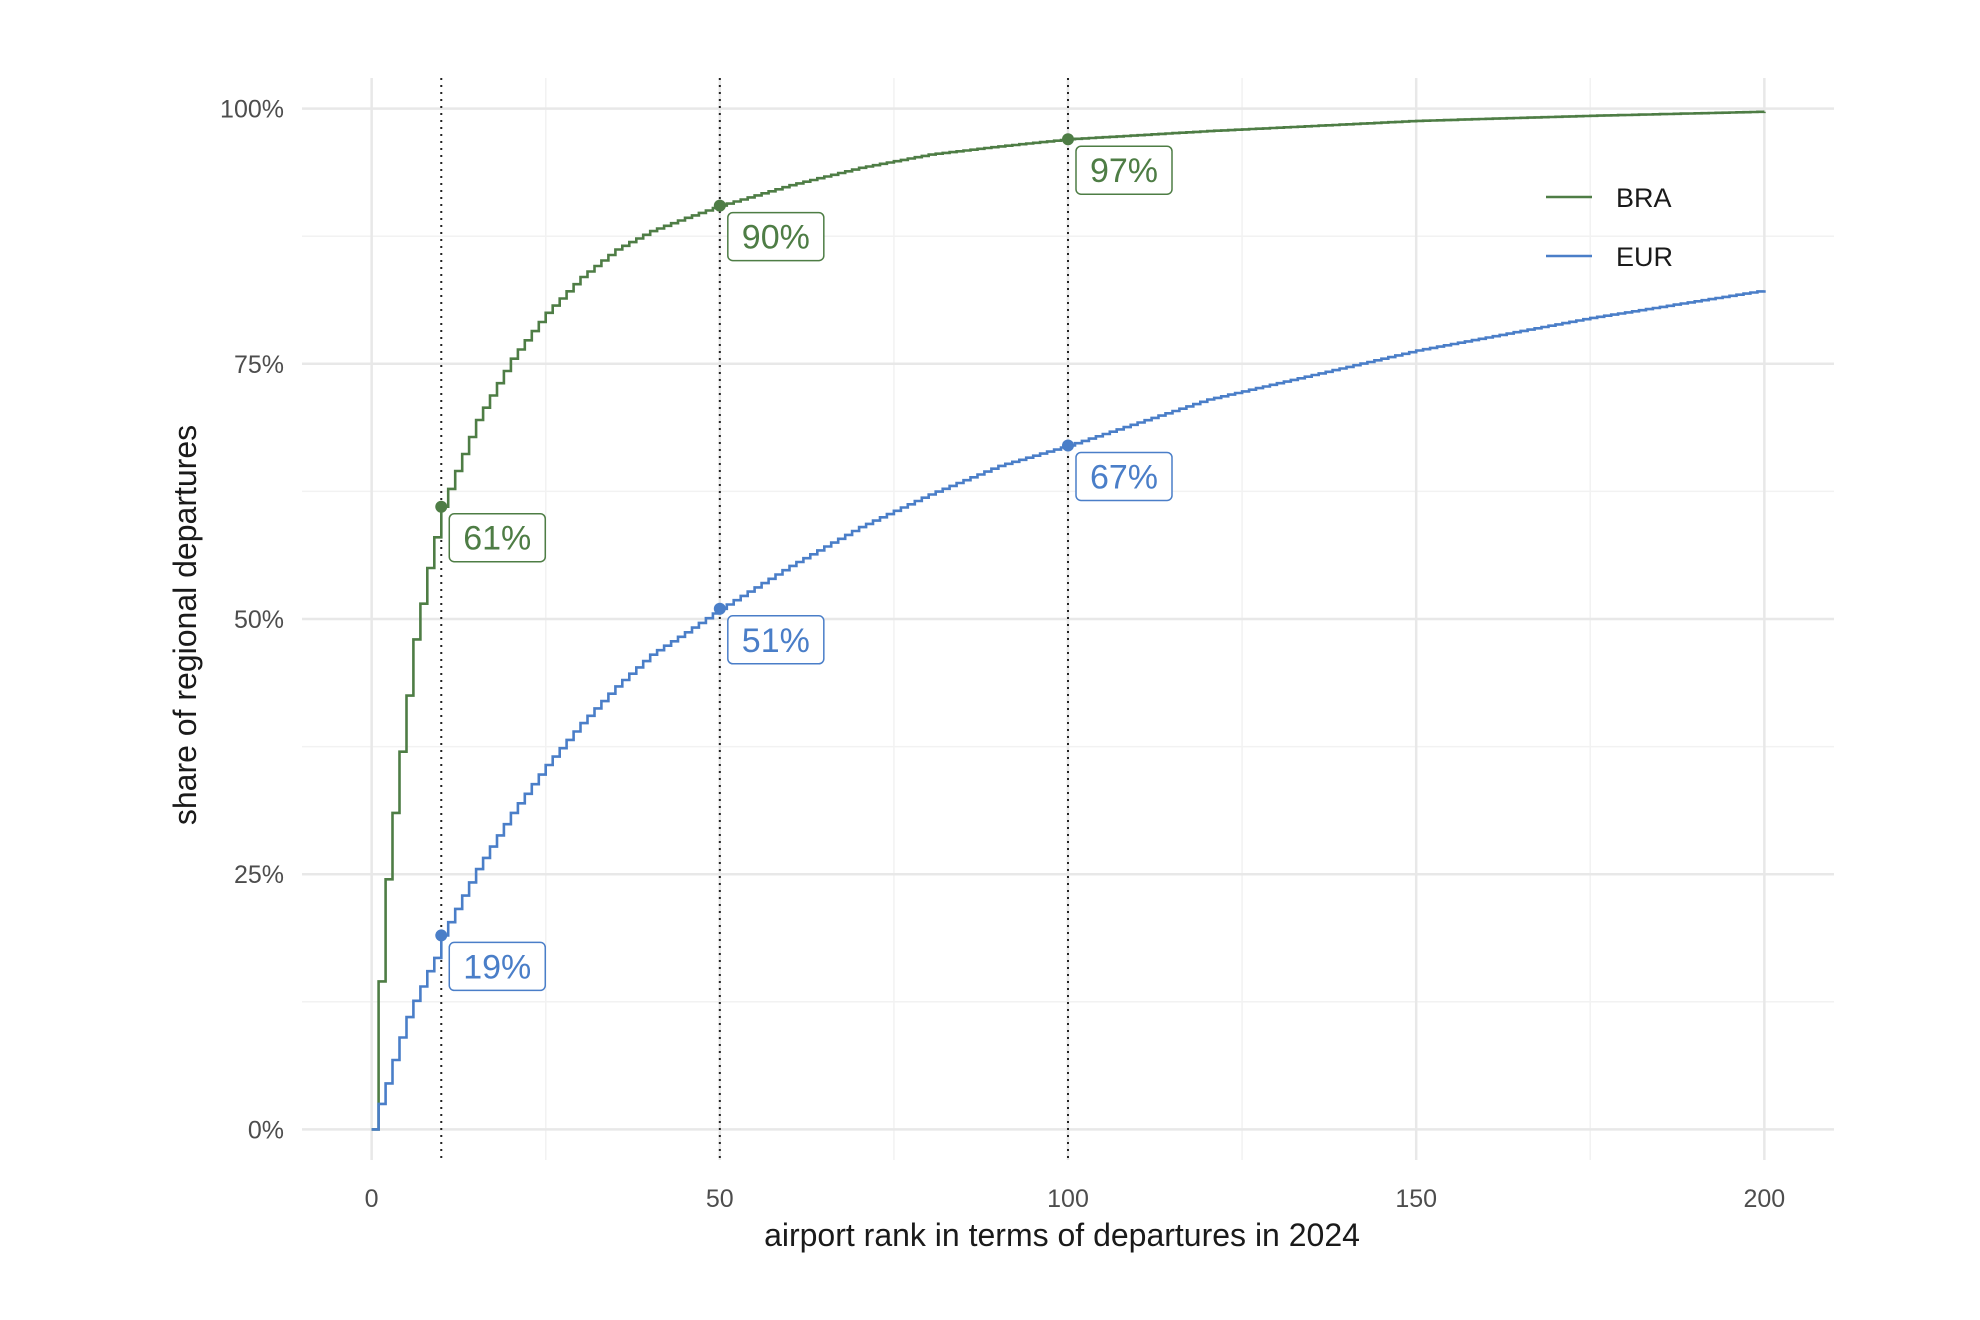  Describe the element at coordinates (259, 365) in the screenshot. I see `y-tick-label: 75%` at that location.